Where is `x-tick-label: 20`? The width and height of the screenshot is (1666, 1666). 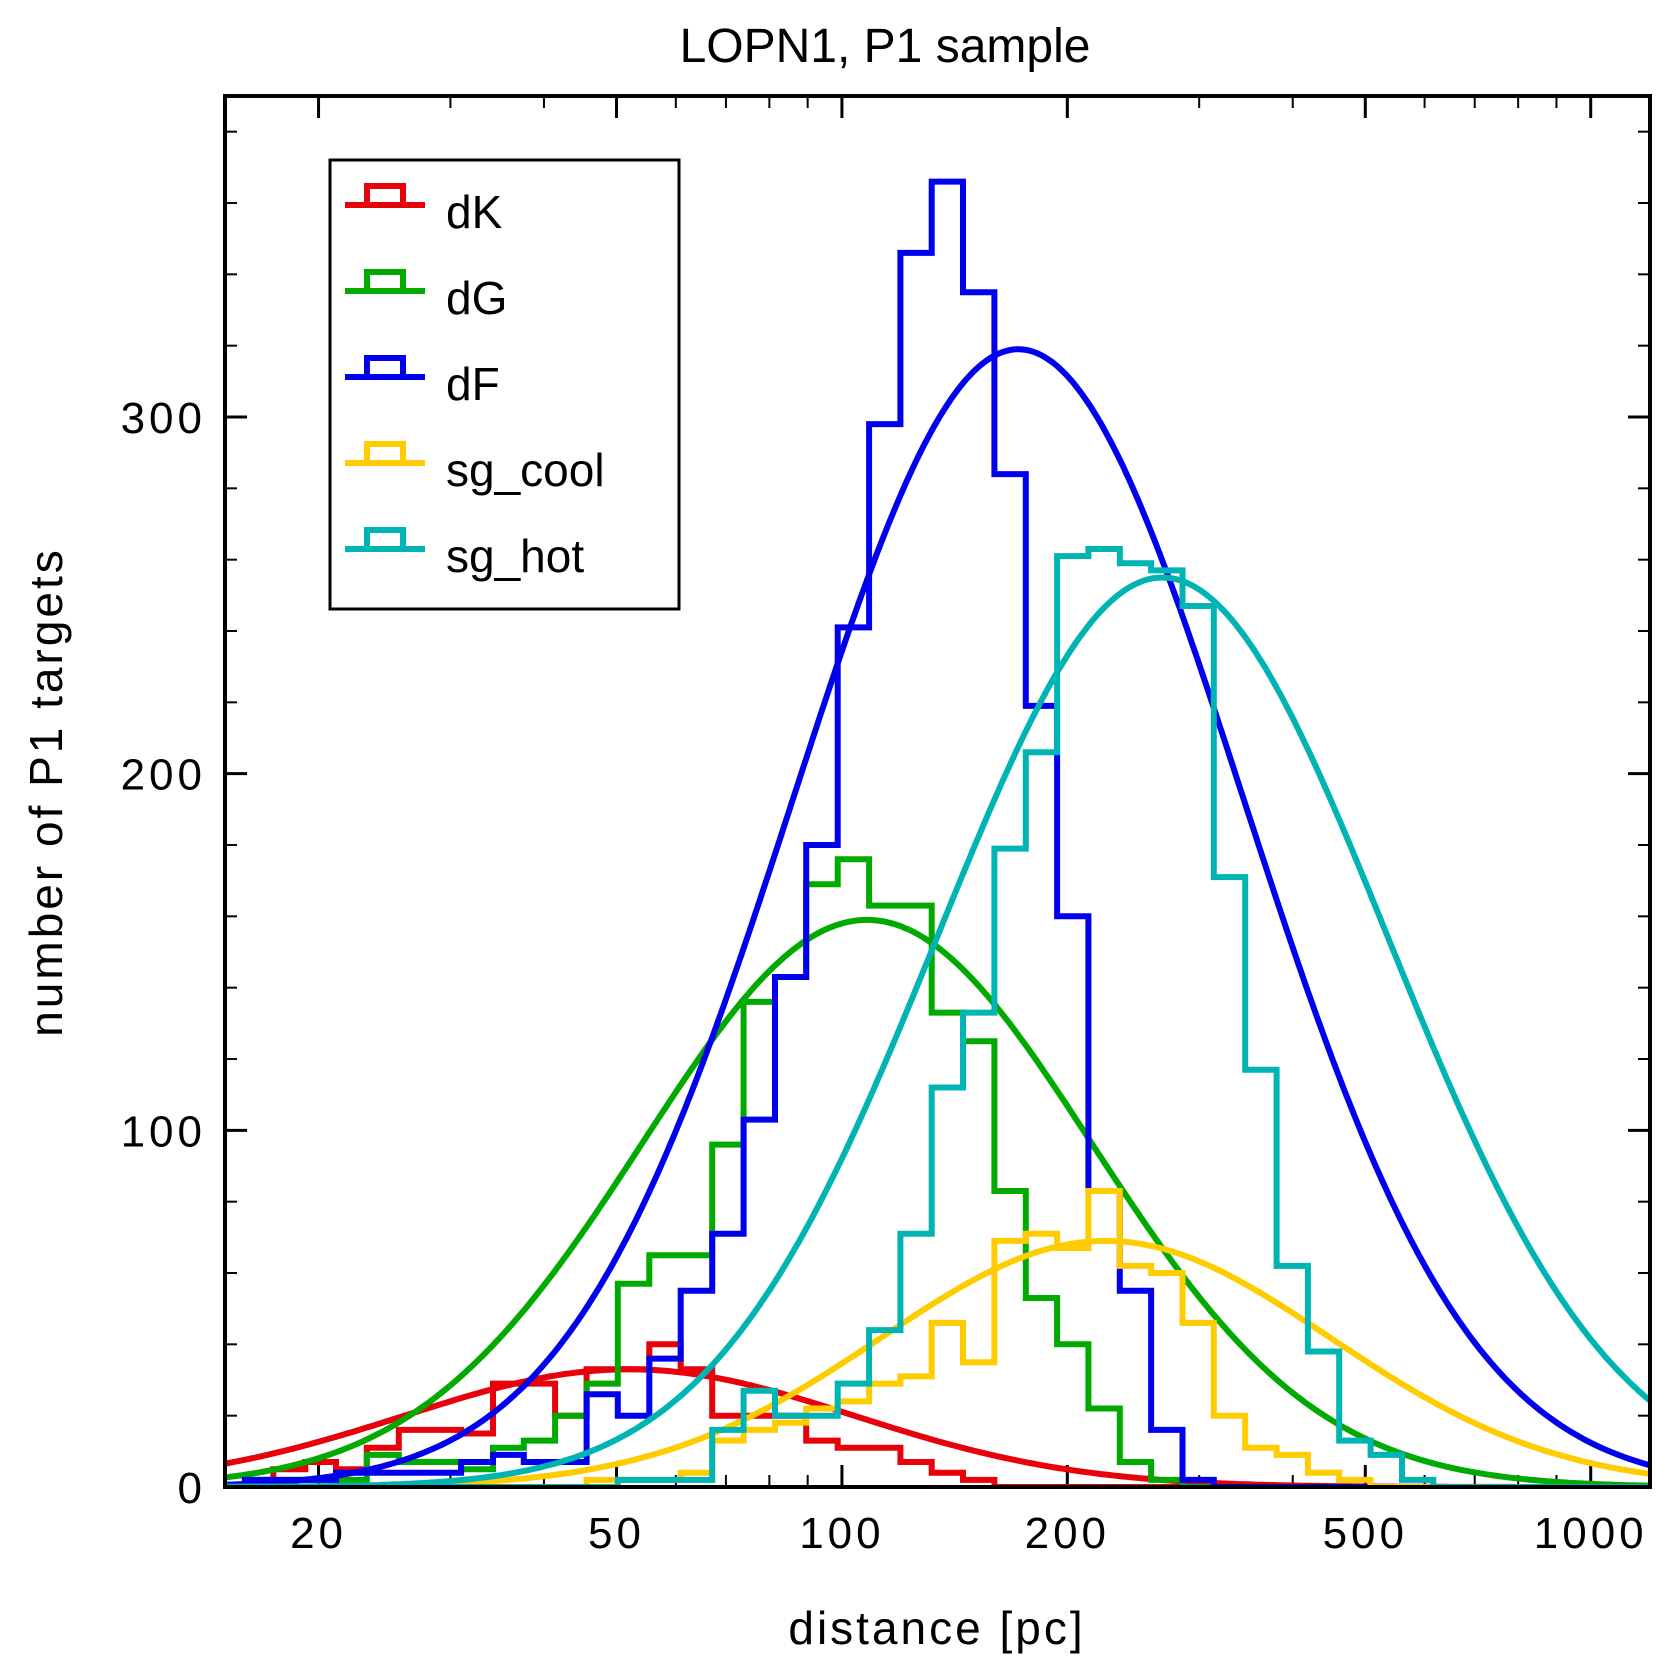
x-tick-label: 20 is located at coordinates (318, 1533).